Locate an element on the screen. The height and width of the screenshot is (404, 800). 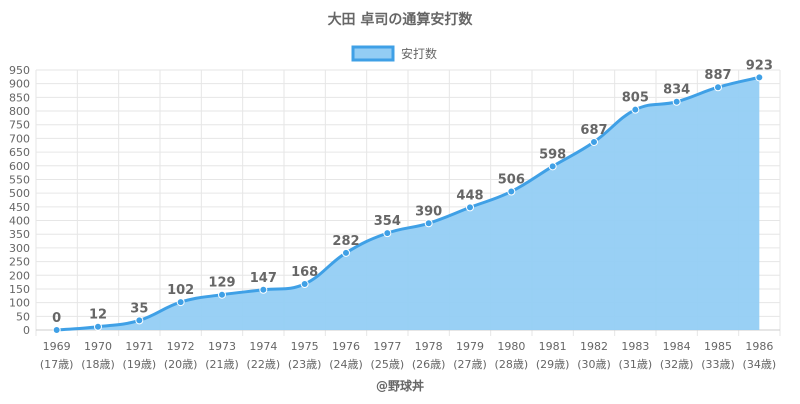
data-label: 129 is located at coordinates (221, 283).